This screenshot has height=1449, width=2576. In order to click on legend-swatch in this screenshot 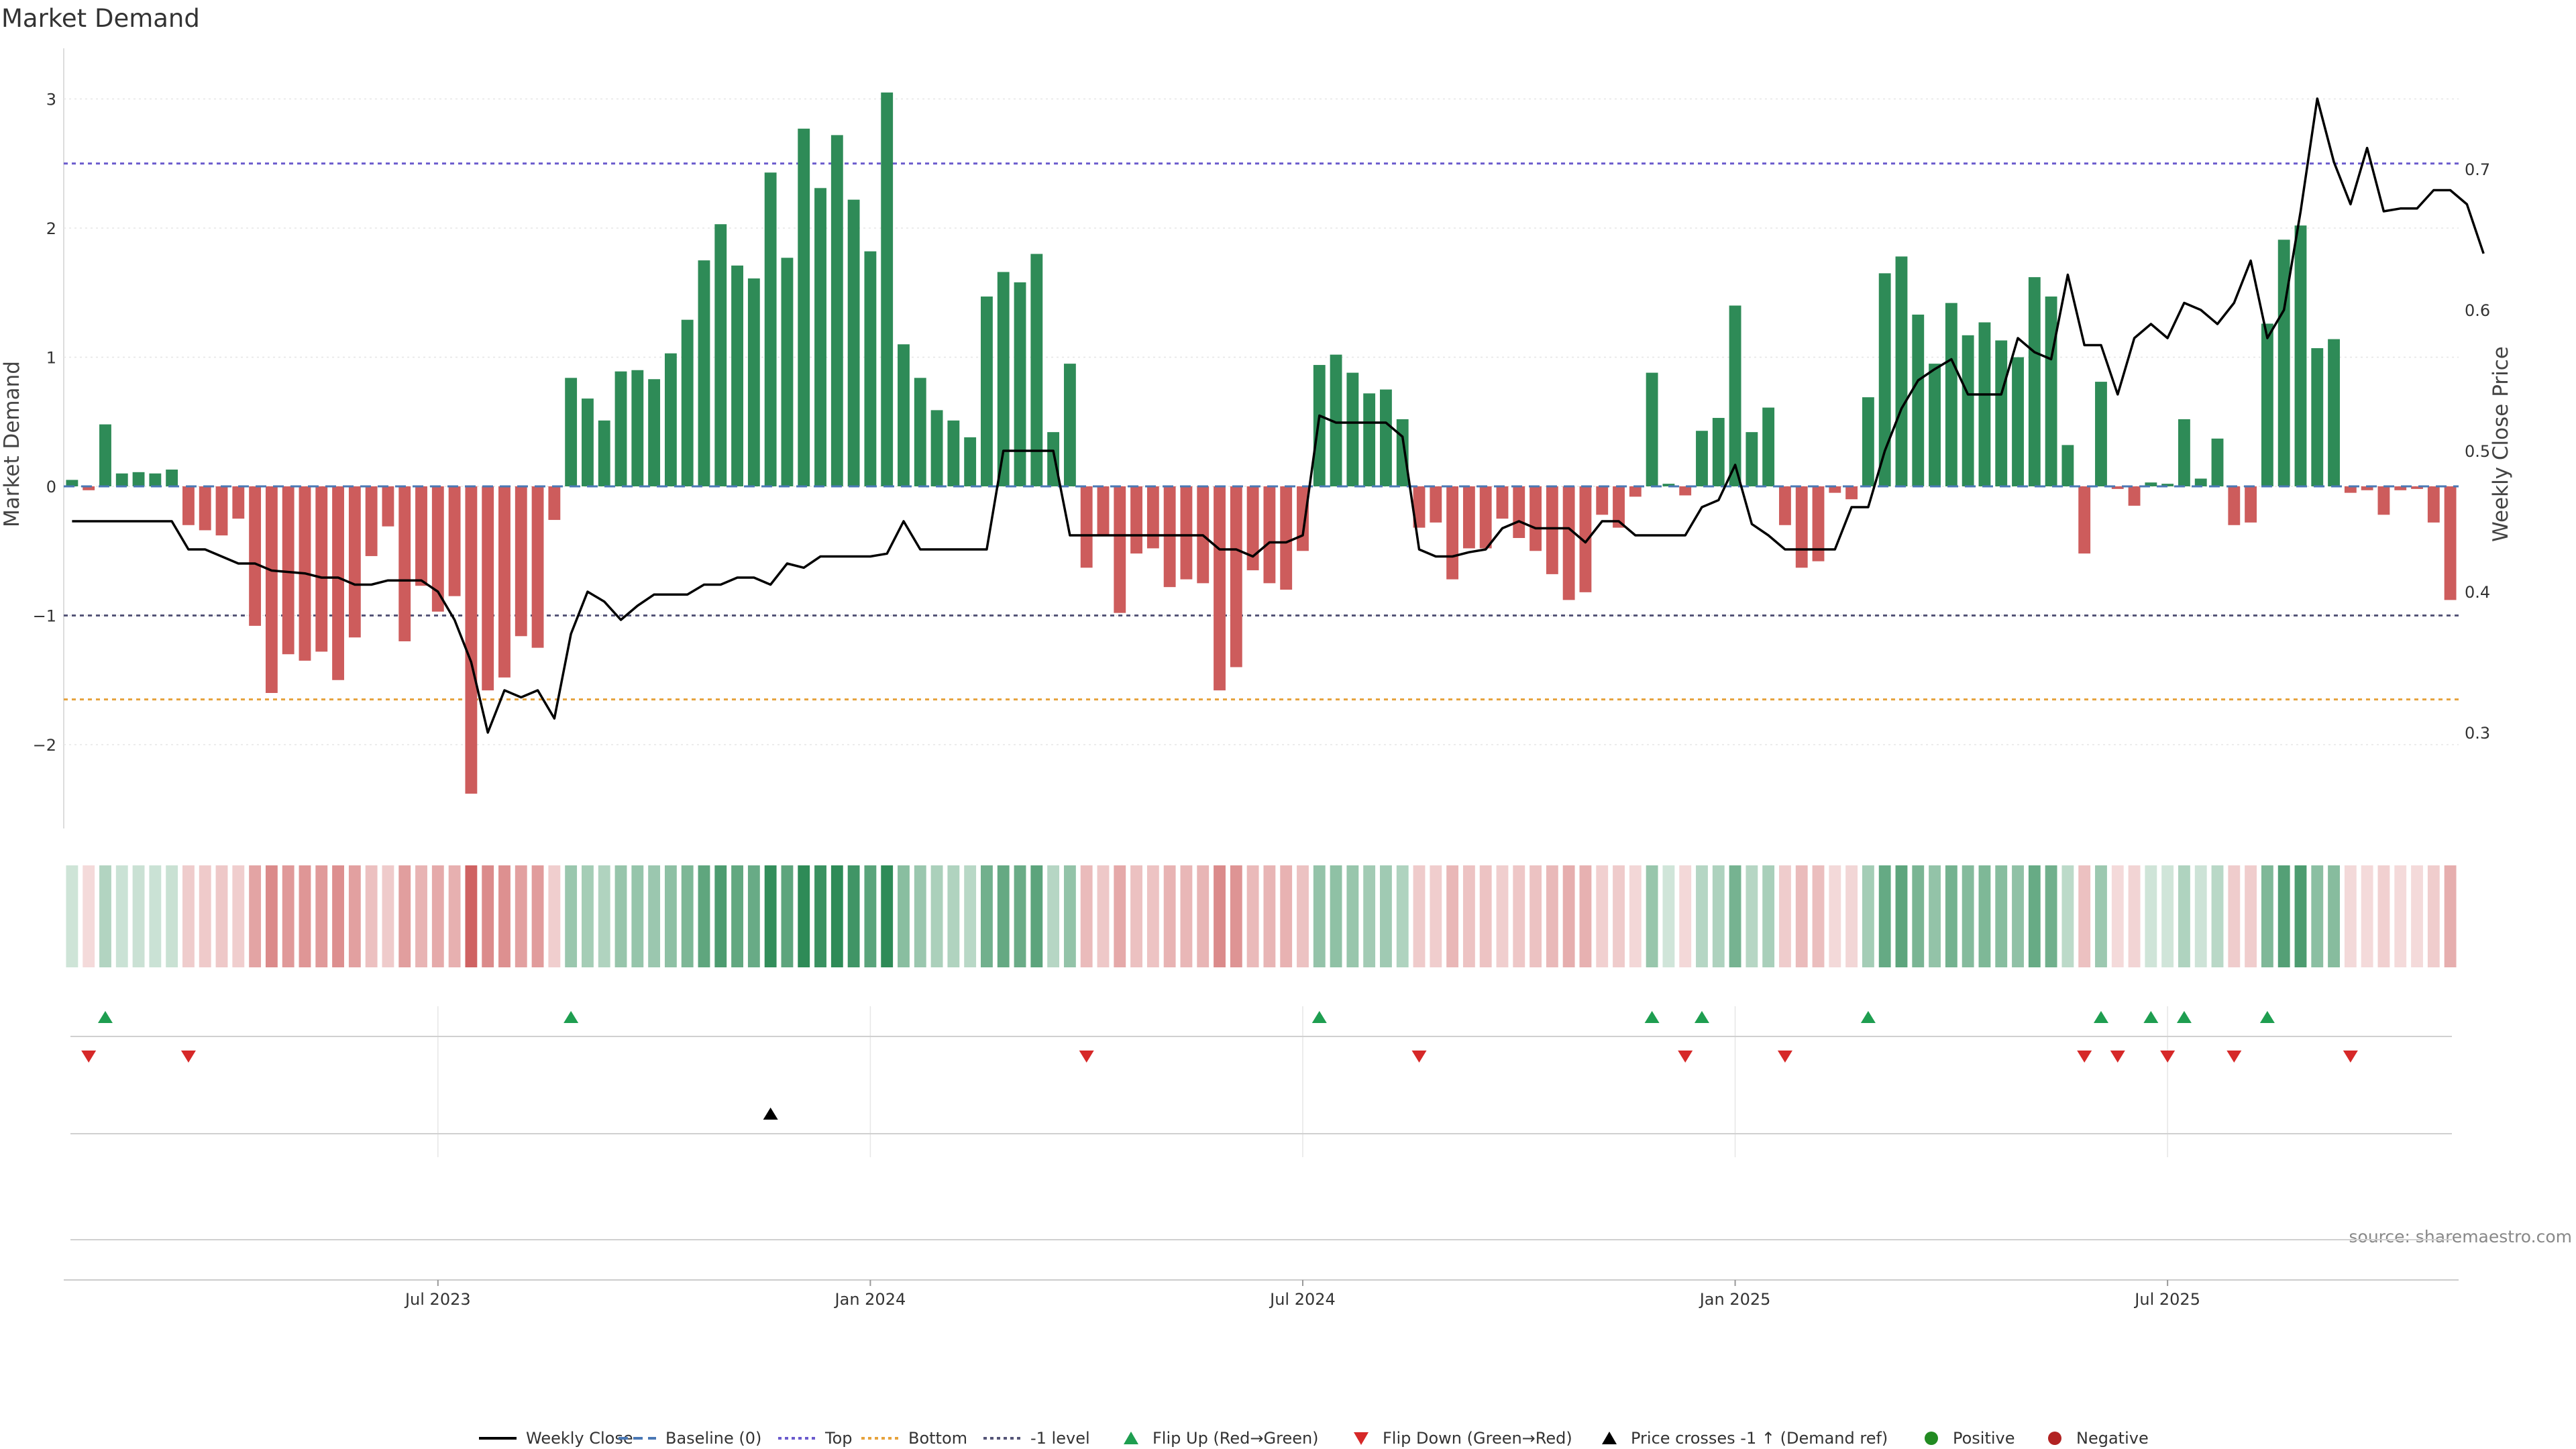, I will do `click(1131, 1438)`.